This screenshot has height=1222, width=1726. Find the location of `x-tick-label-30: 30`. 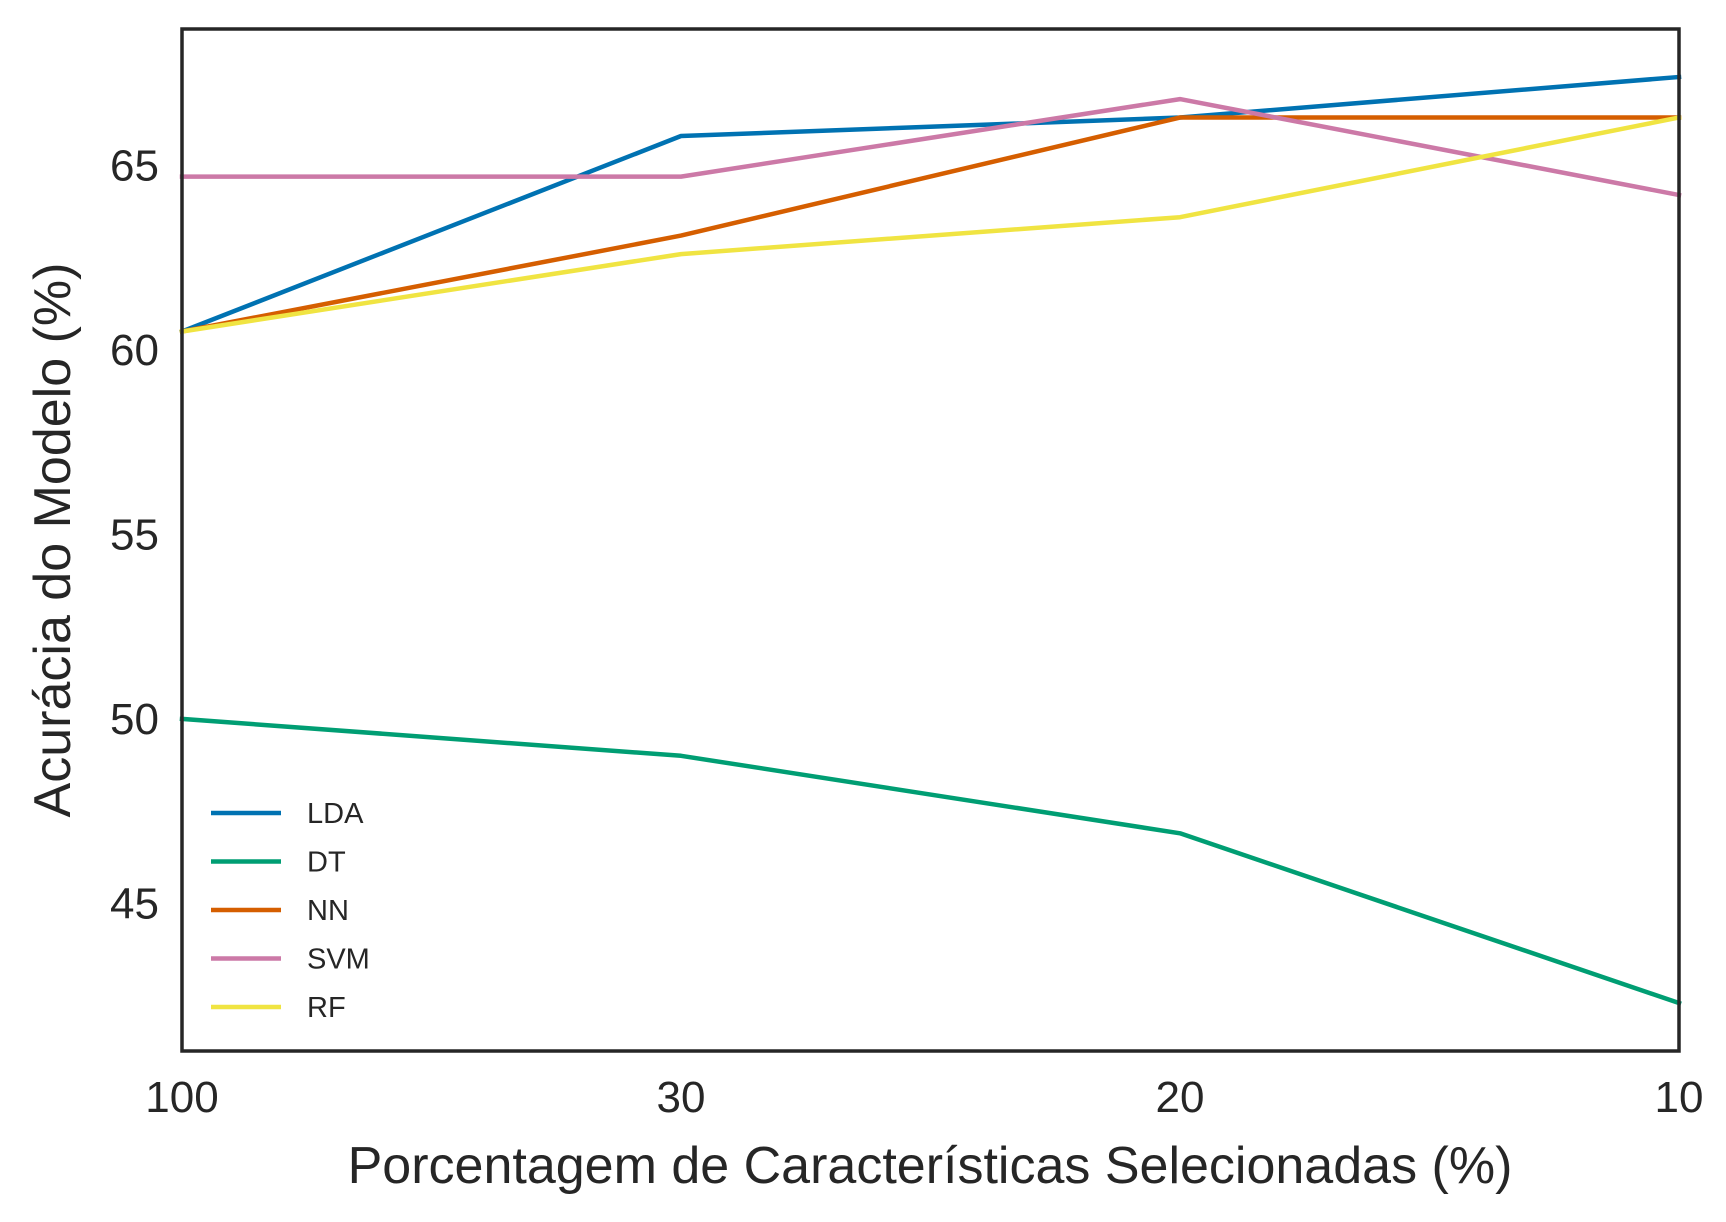

x-tick-label-30: 30 is located at coordinates (681, 1097).